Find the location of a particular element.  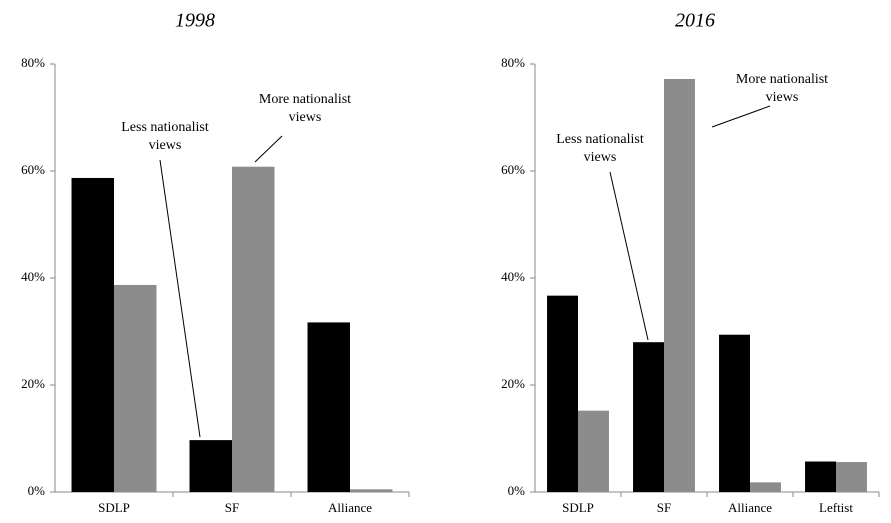

chart-title: 2016 is located at coordinates (695, 21).